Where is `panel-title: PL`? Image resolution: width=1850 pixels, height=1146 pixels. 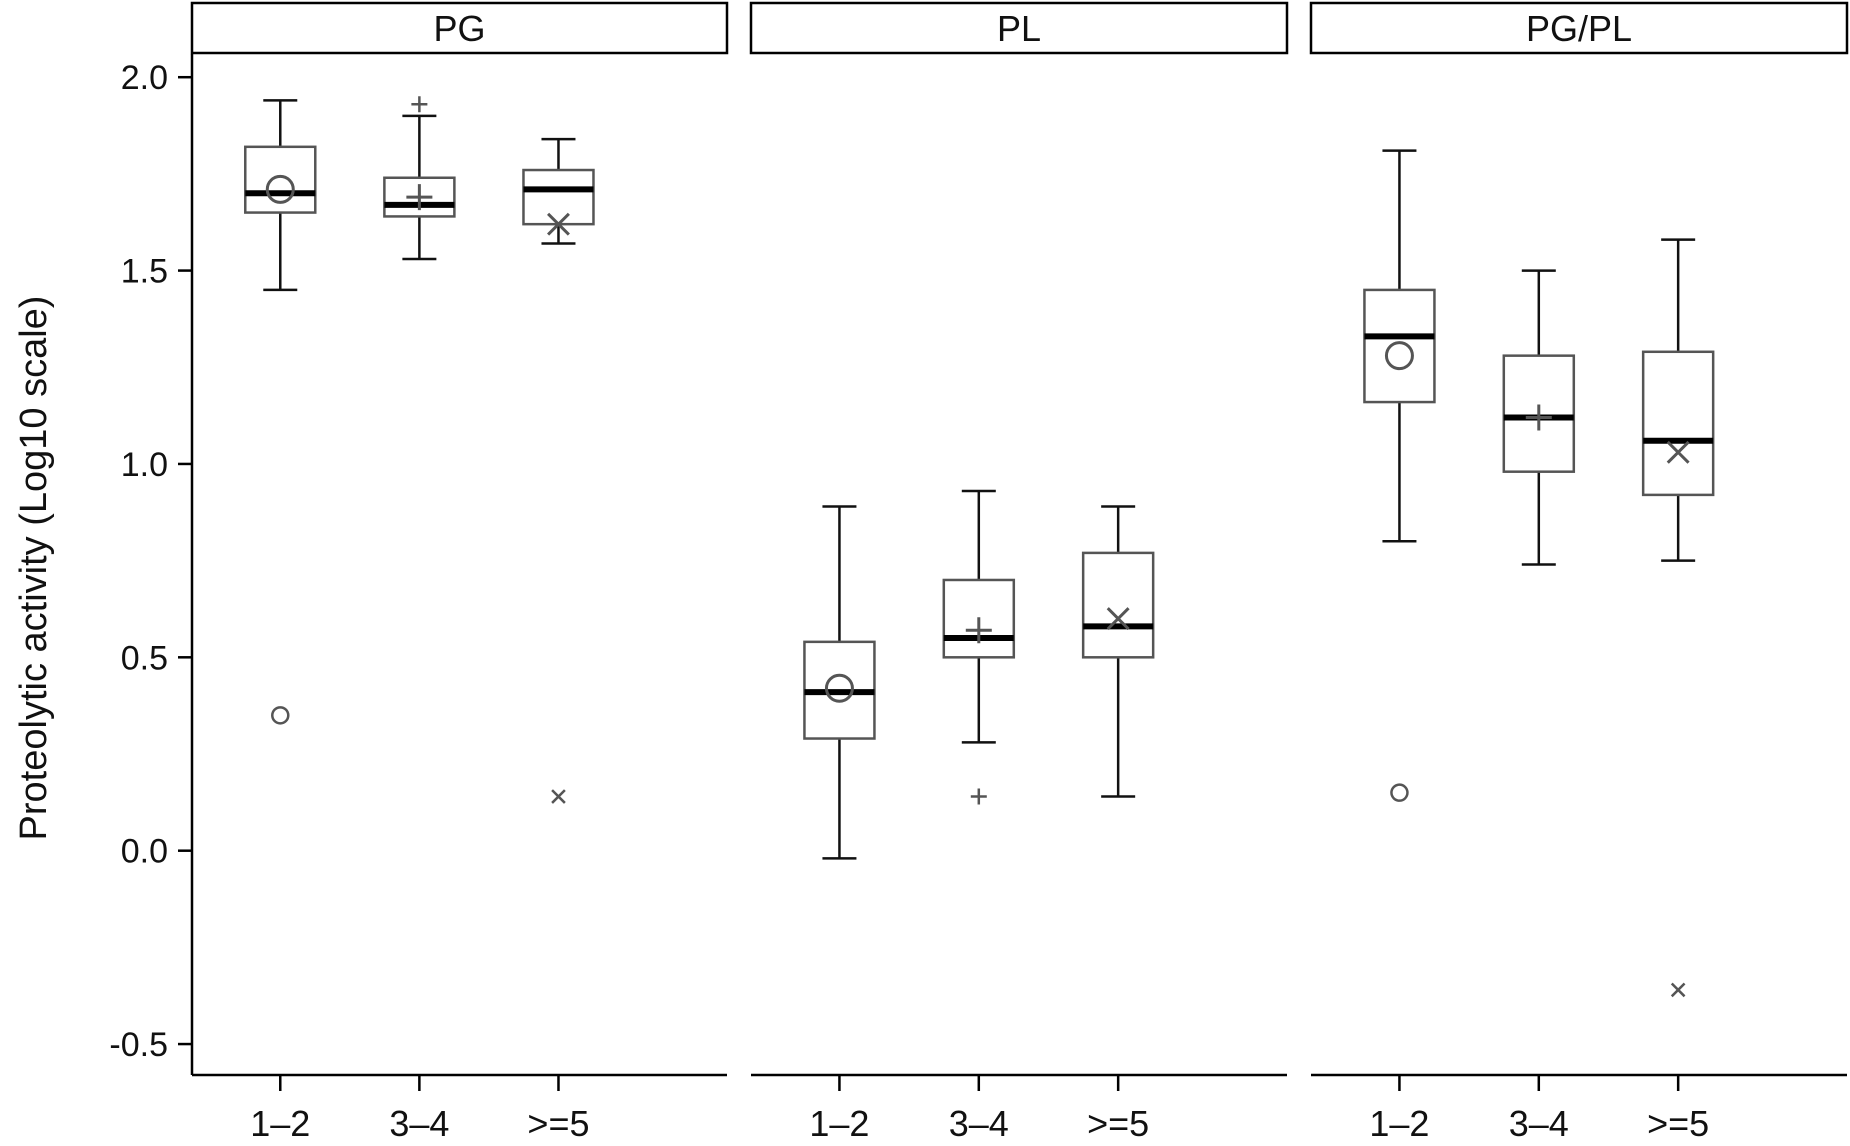
panel-title: PL is located at coordinates (1019, 28).